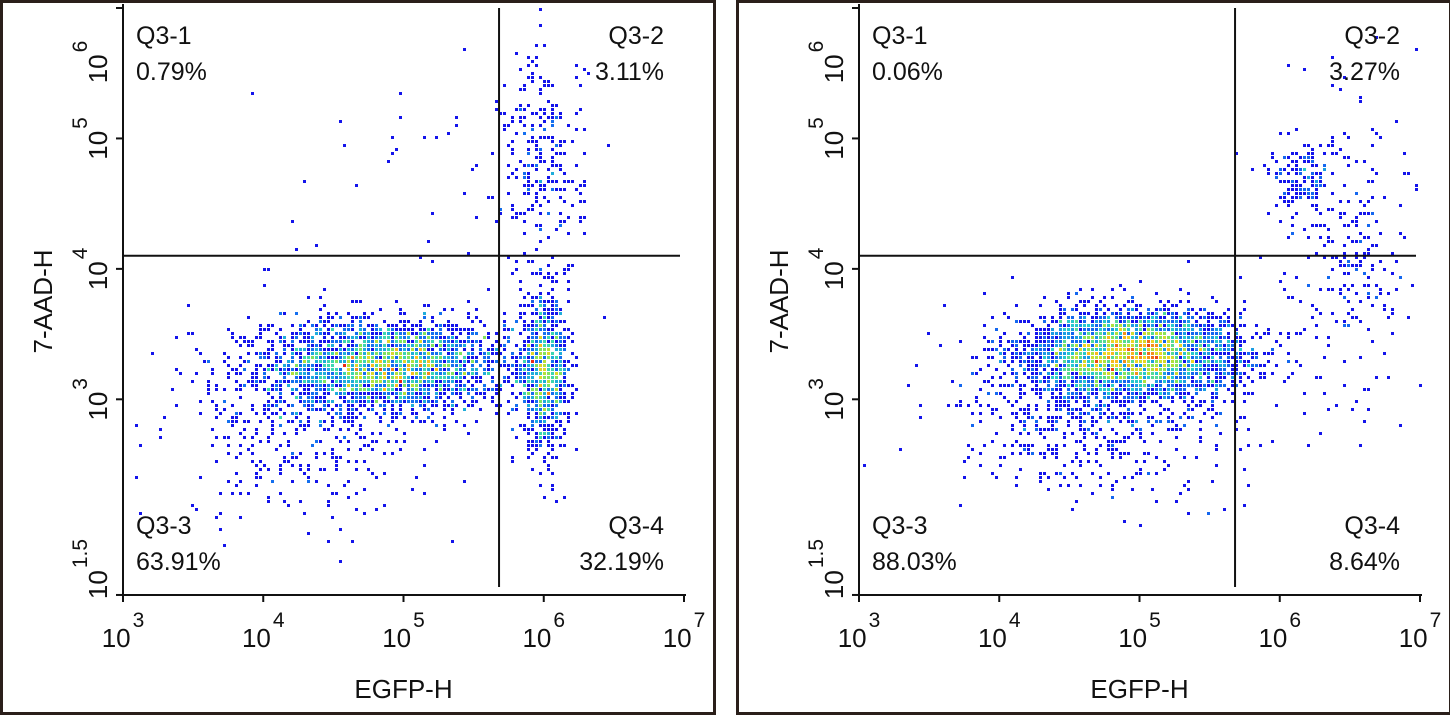 The width and height of the screenshot is (1450, 715). I want to click on quadrant-percent: 3.11%, so click(629, 72).